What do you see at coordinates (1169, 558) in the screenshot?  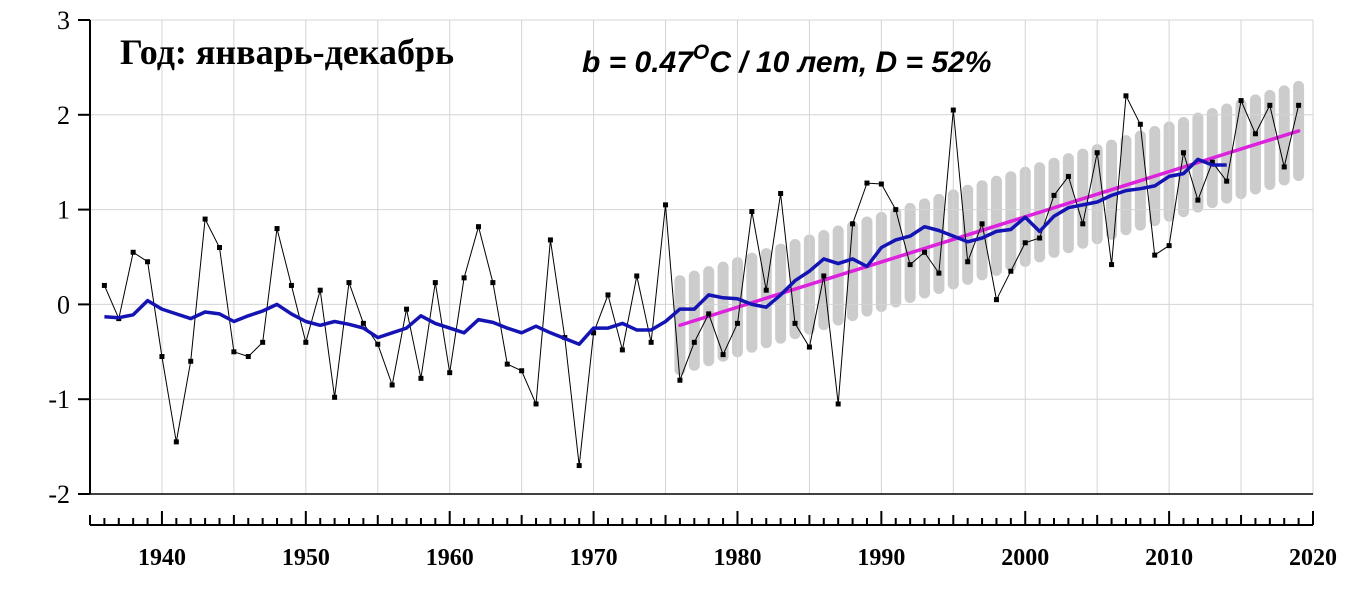 I see `x-tick-label: 2010` at bounding box center [1169, 558].